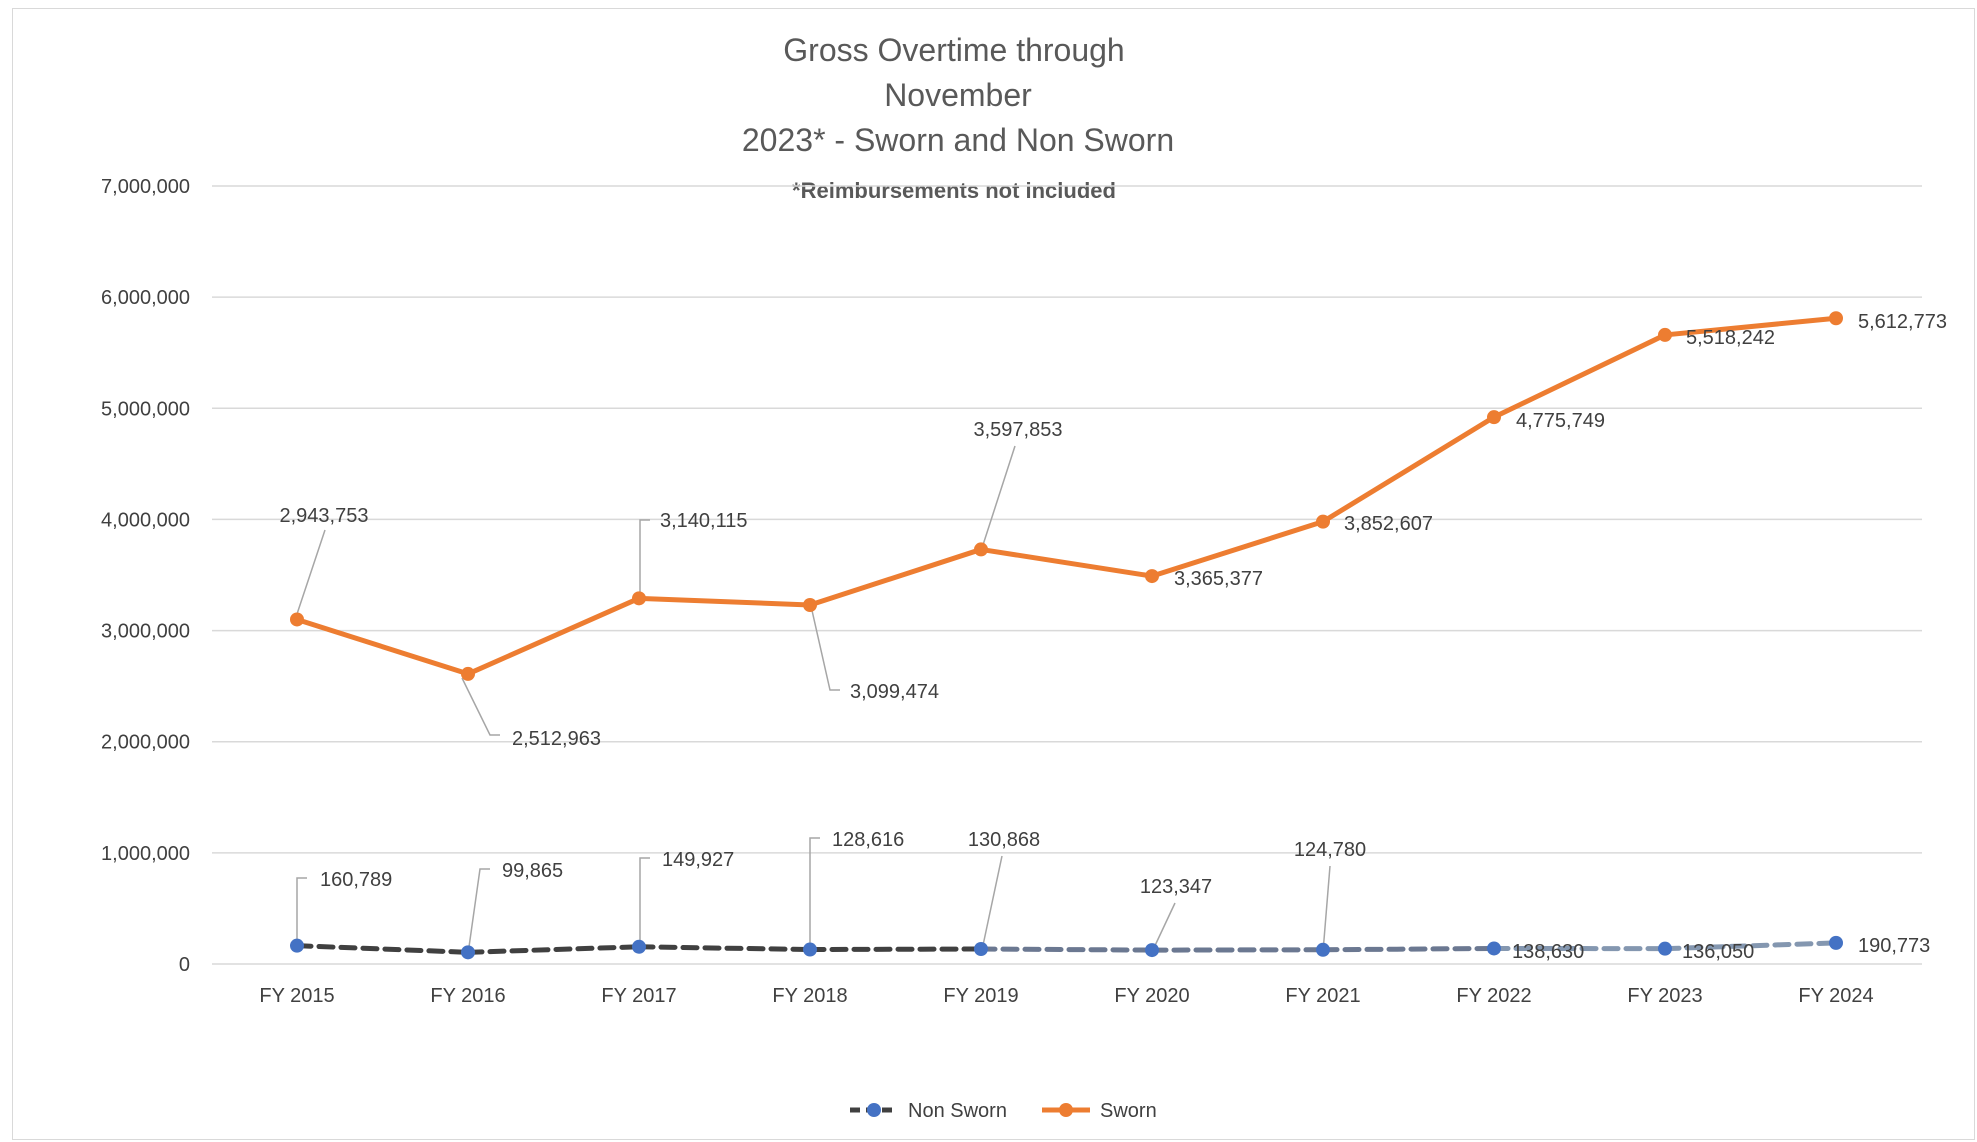 Image resolution: width=1977 pixels, height=1142 pixels. What do you see at coordinates (467, 996) in the screenshot?
I see `x-tick-label-1: FY 2016` at bounding box center [467, 996].